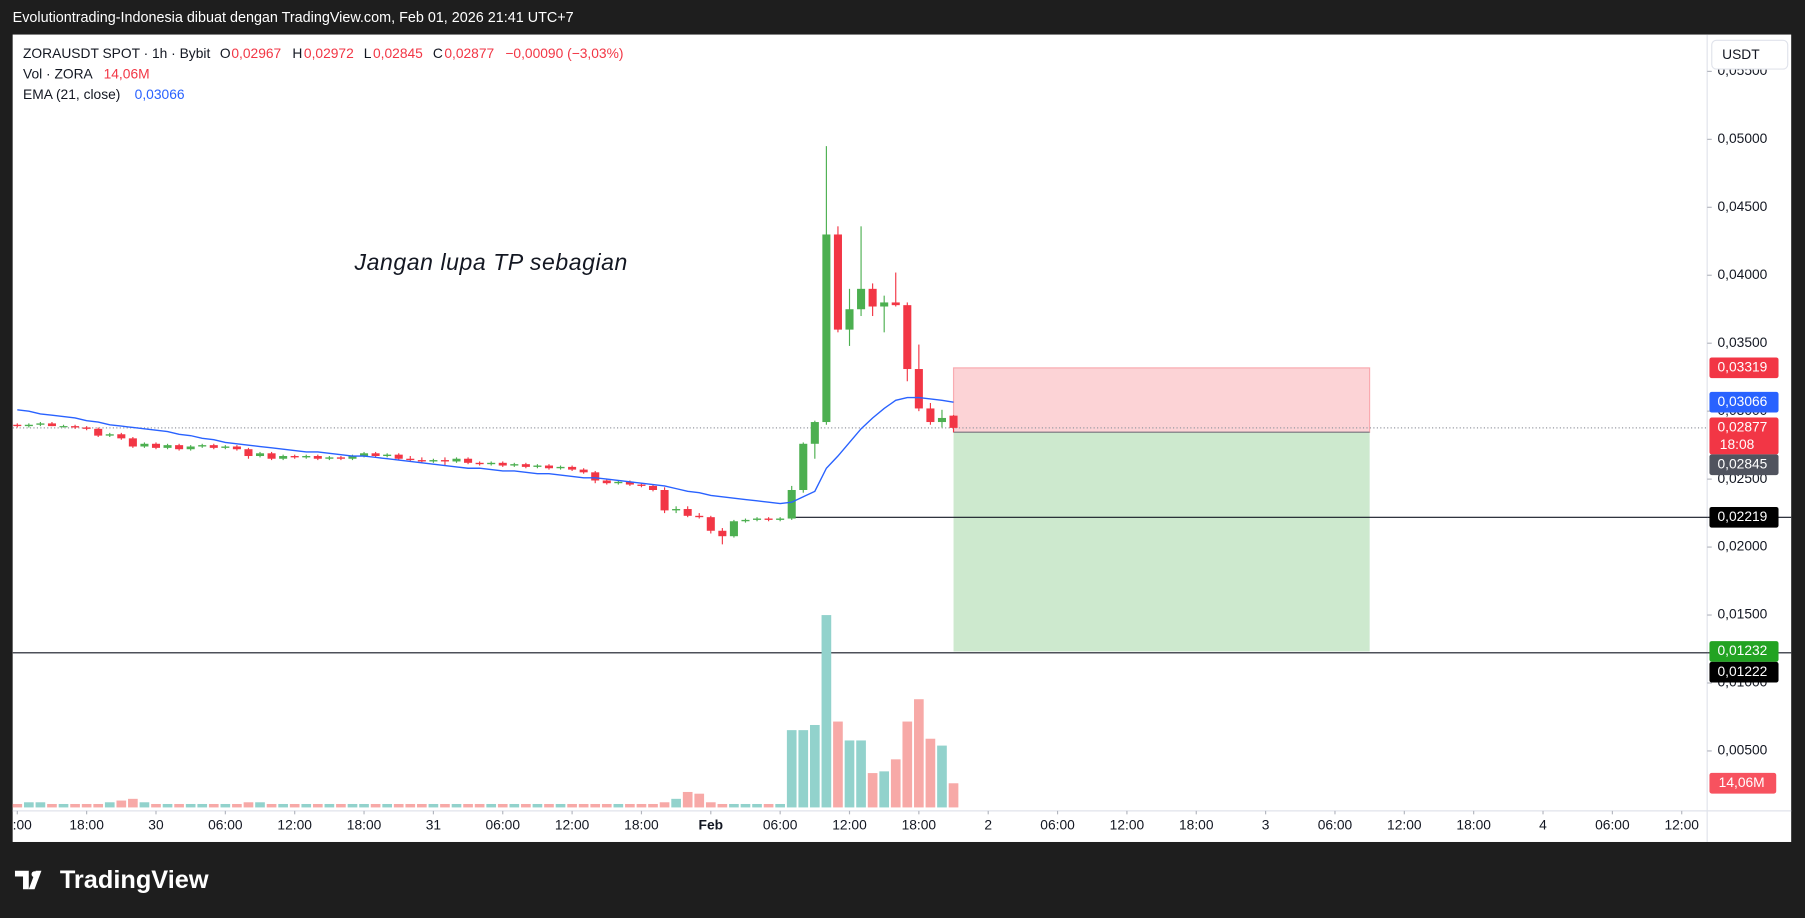 This screenshot has height=918, width=1805. What do you see at coordinates (711, 824) in the screenshot?
I see `x-tick-label: Feb` at bounding box center [711, 824].